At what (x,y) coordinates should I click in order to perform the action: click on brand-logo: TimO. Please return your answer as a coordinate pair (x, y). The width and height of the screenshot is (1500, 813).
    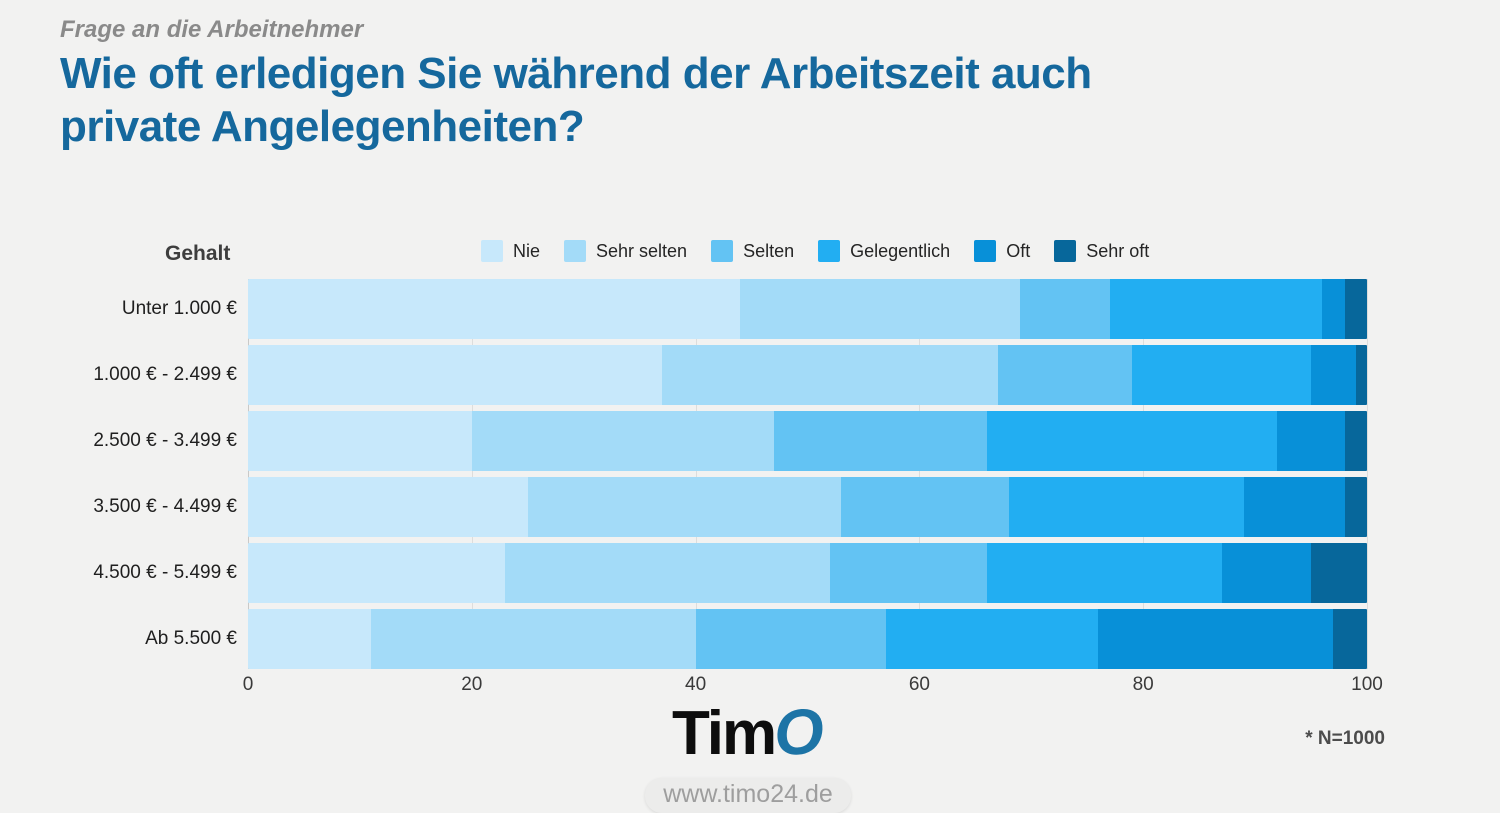
    Looking at the image, I should click on (749, 738).